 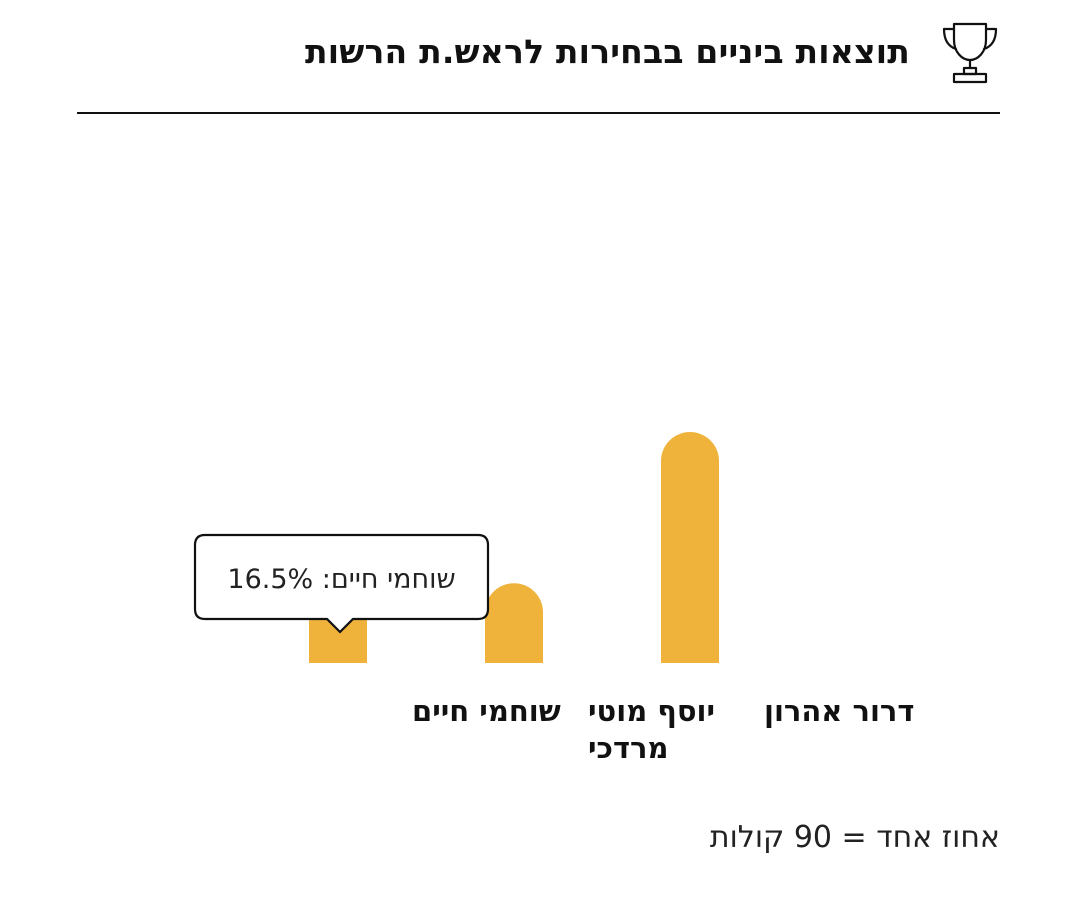 What do you see at coordinates (854, 837) in the screenshot?
I see `votes-per-percent-note: אחוז אחד = 90 קולות` at bounding box center [854, 837].